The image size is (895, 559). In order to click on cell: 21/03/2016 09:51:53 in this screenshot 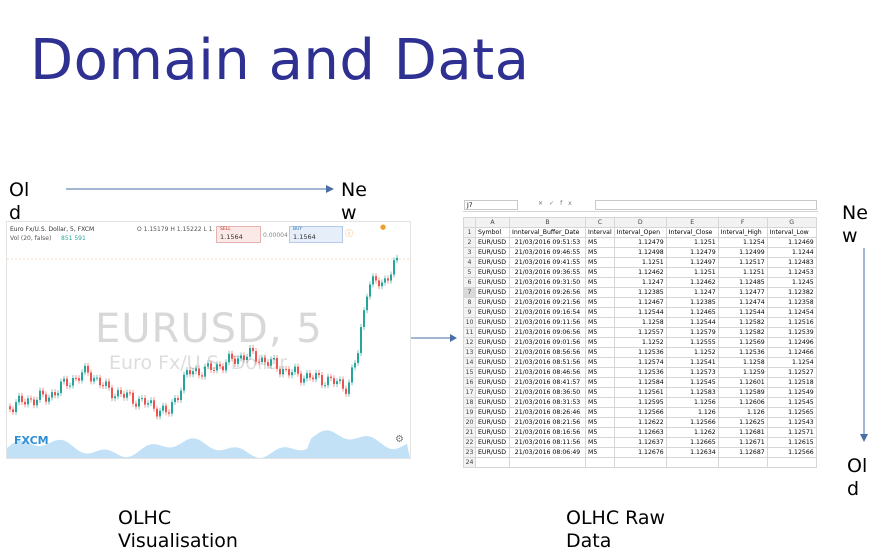, I will do `click(547, 242)`.